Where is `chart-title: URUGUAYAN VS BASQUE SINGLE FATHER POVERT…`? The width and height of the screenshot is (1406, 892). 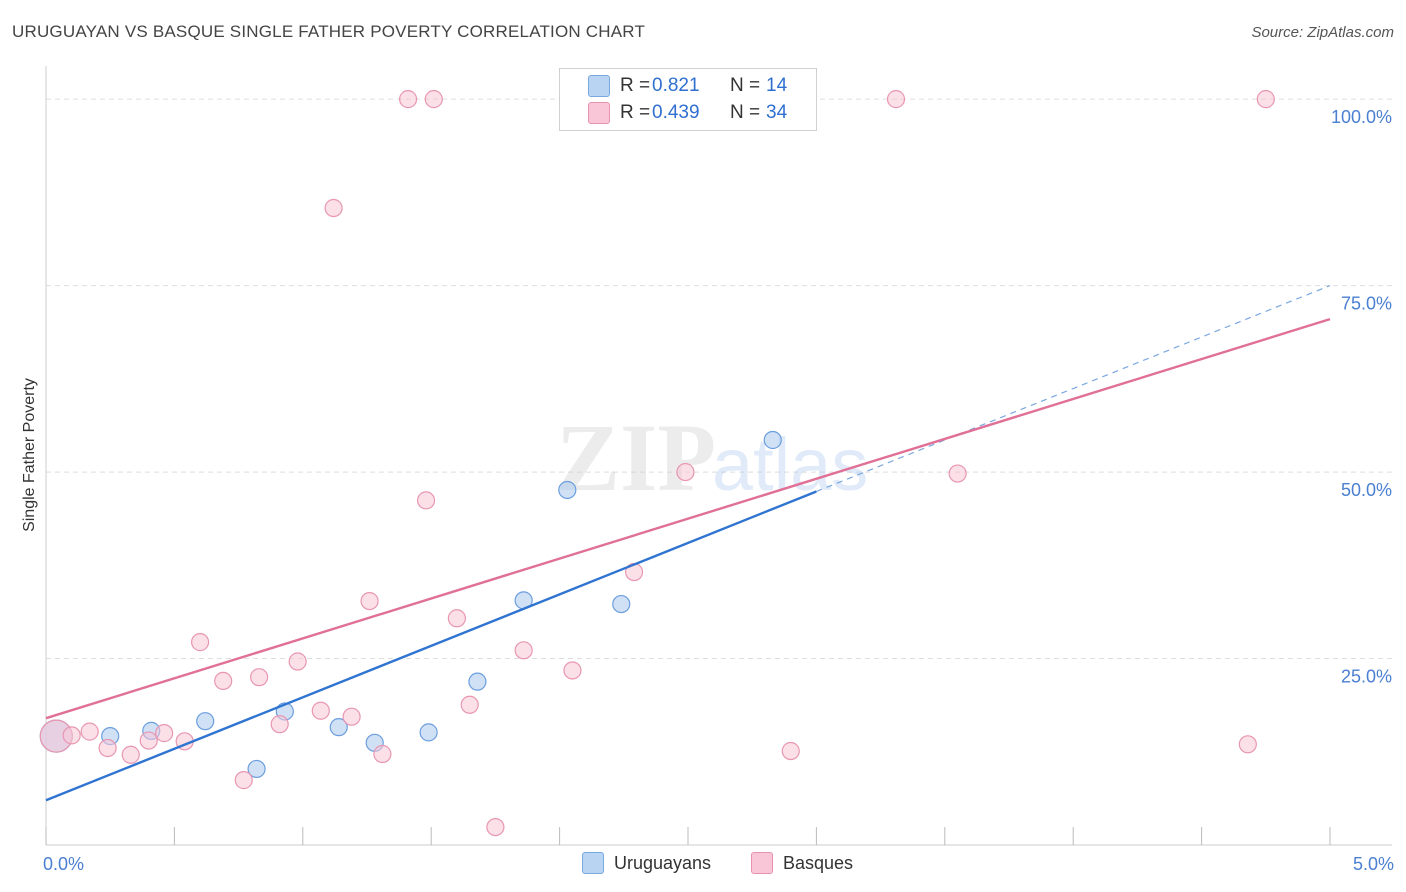
chart-title: URUGUAYAN VS BASQUE SINGLE FATHER POVERT… is located at coordinates (329, 31).